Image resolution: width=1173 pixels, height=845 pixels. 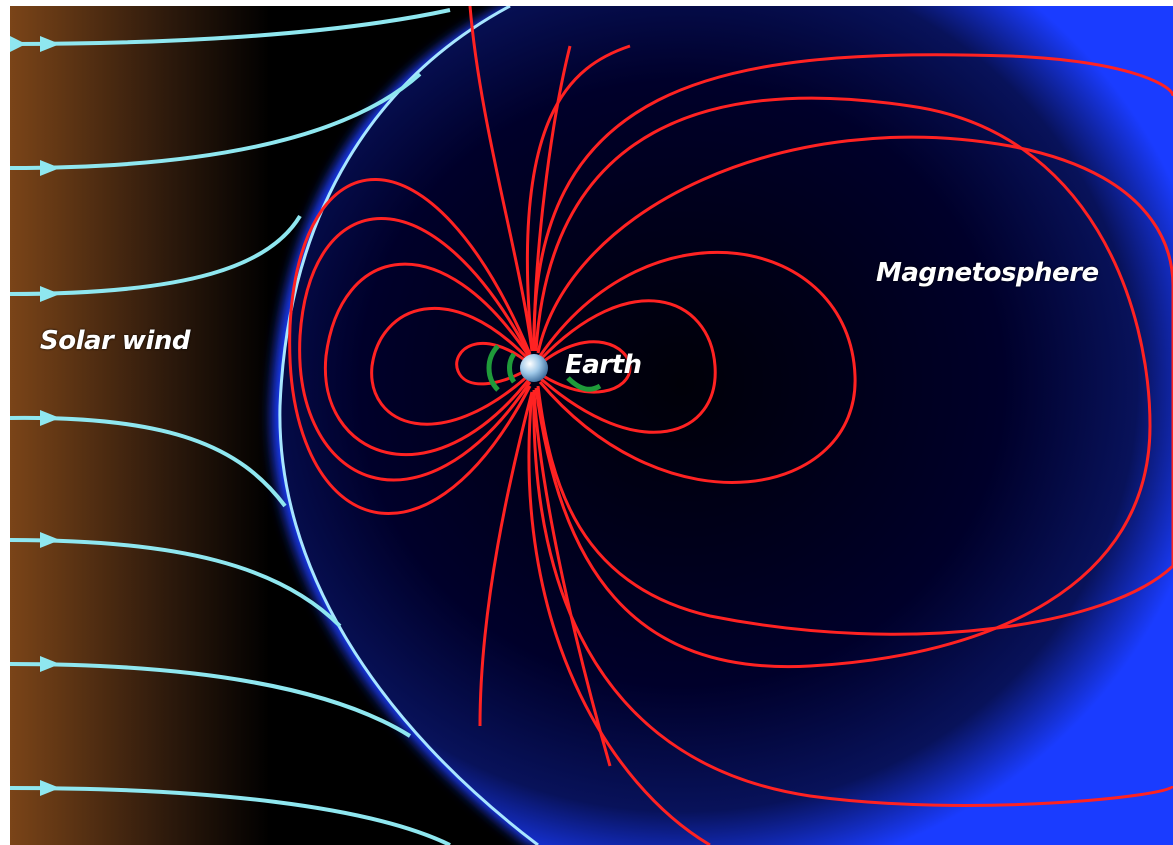 What do you see at coordinates (534, 368) in the screenshot?
I see `earth-globe-icon` at bounding box center [534, 368].